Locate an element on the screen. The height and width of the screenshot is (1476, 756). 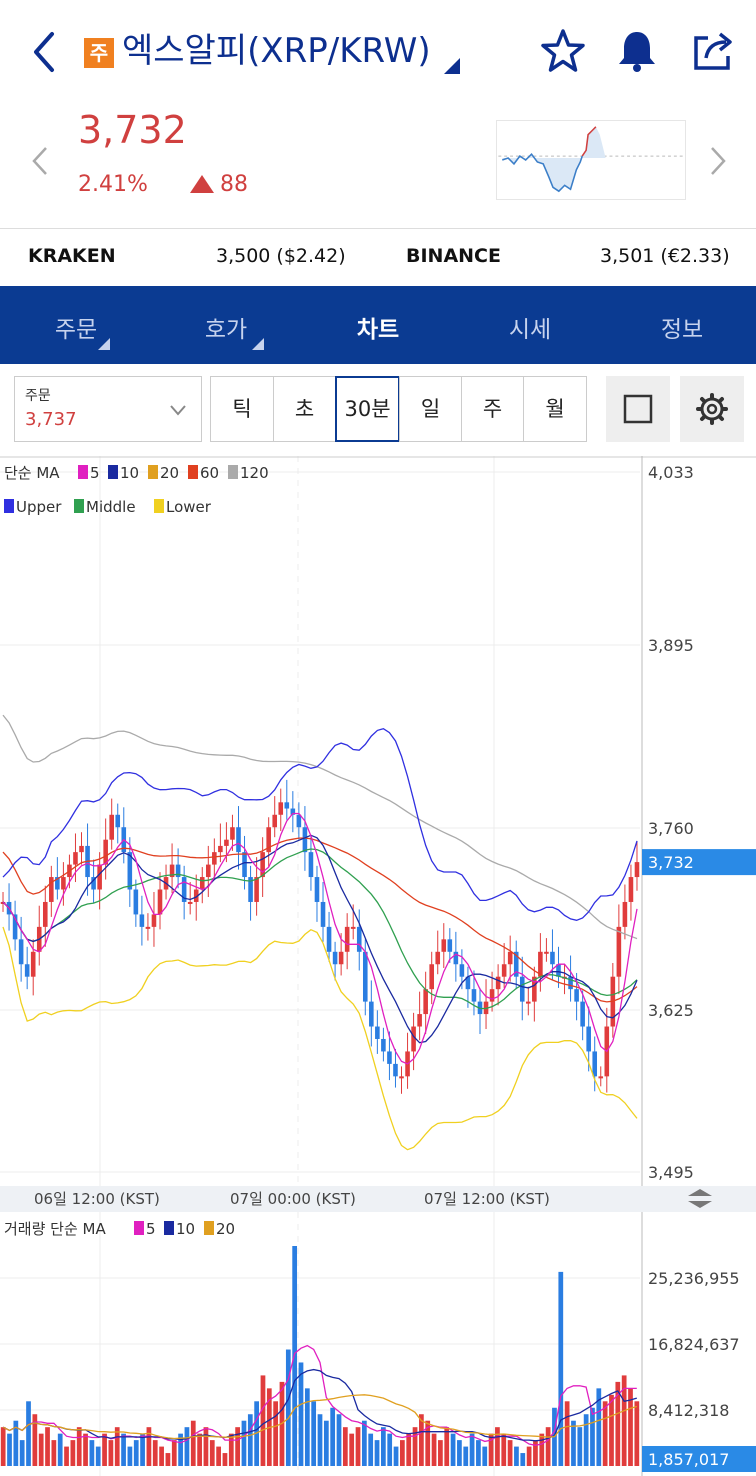
chart-settings-button is located at coordinates (712, 409).